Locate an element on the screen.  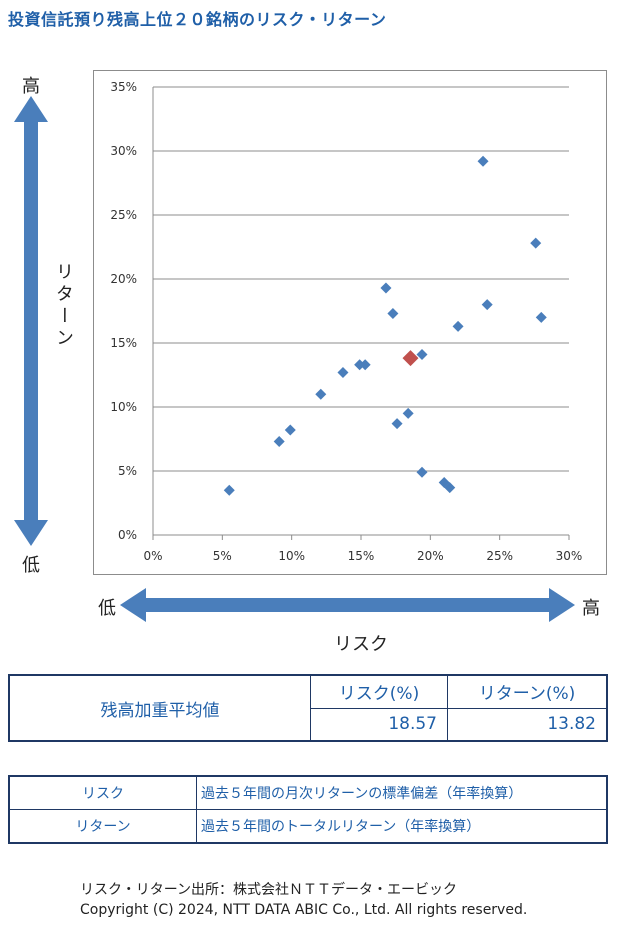
x-tick-label: 5% is located at coordinates (222, 556).